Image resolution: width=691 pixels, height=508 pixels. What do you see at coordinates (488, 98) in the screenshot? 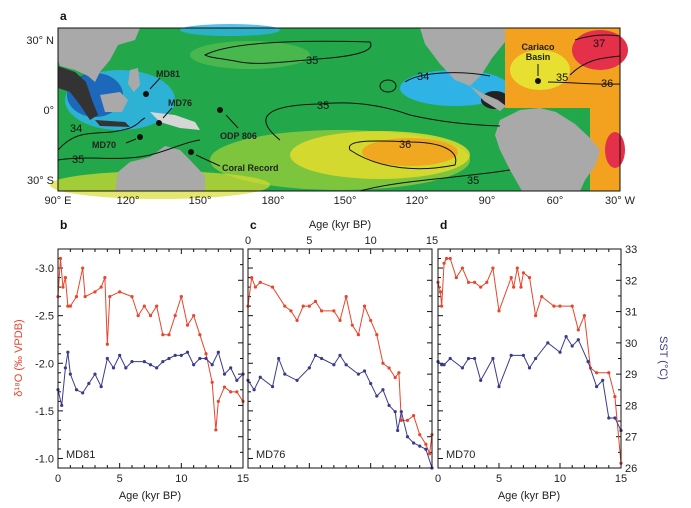
I see `central-america-land` at bounding box center [488, 98].